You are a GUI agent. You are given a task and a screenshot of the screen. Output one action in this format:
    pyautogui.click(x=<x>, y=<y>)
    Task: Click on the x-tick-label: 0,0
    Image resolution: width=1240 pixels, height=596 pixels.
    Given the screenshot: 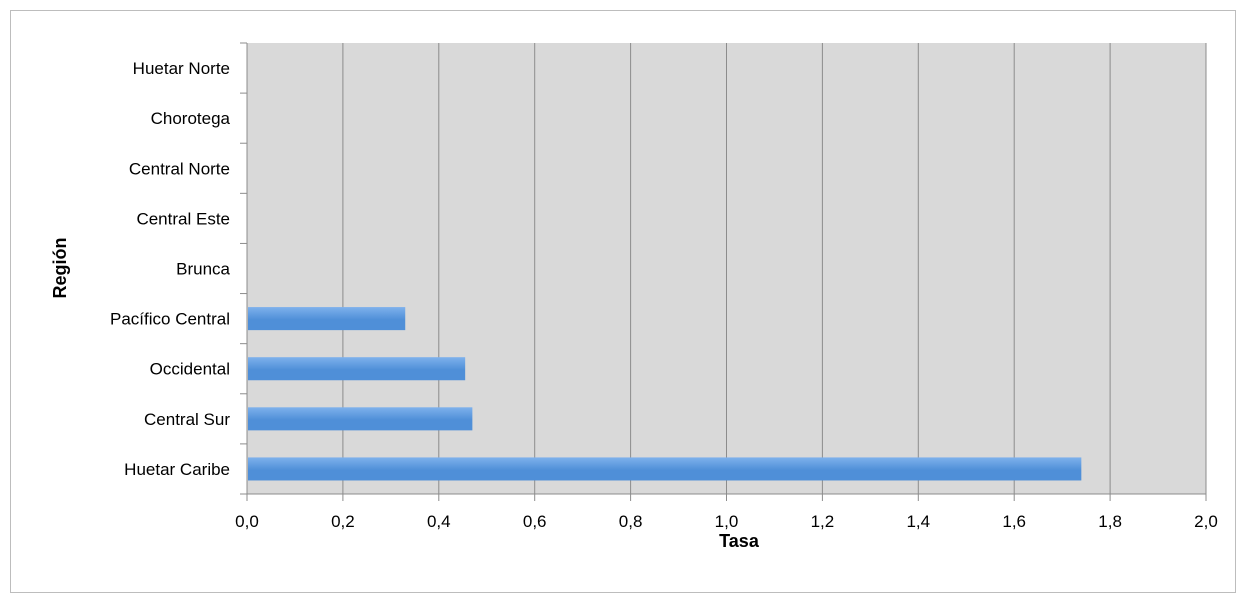 What is the action you would take?
    pyautogui.click(x=247, y=521)
    